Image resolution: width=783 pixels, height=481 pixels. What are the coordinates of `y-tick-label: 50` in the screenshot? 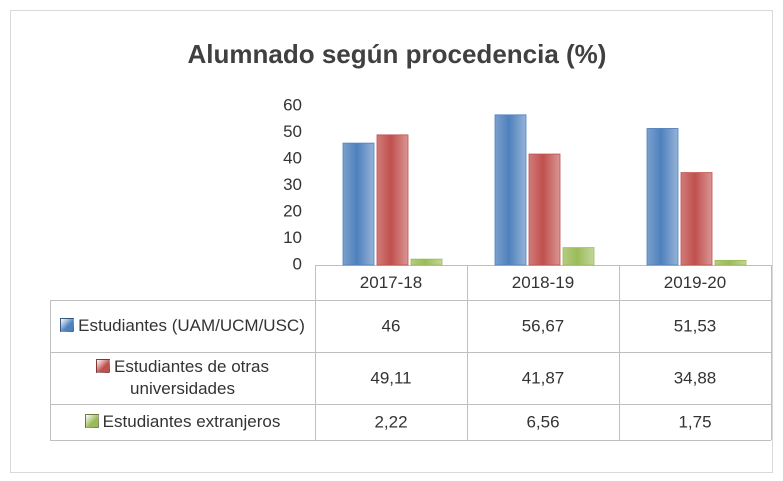 It's located at (292, 131).